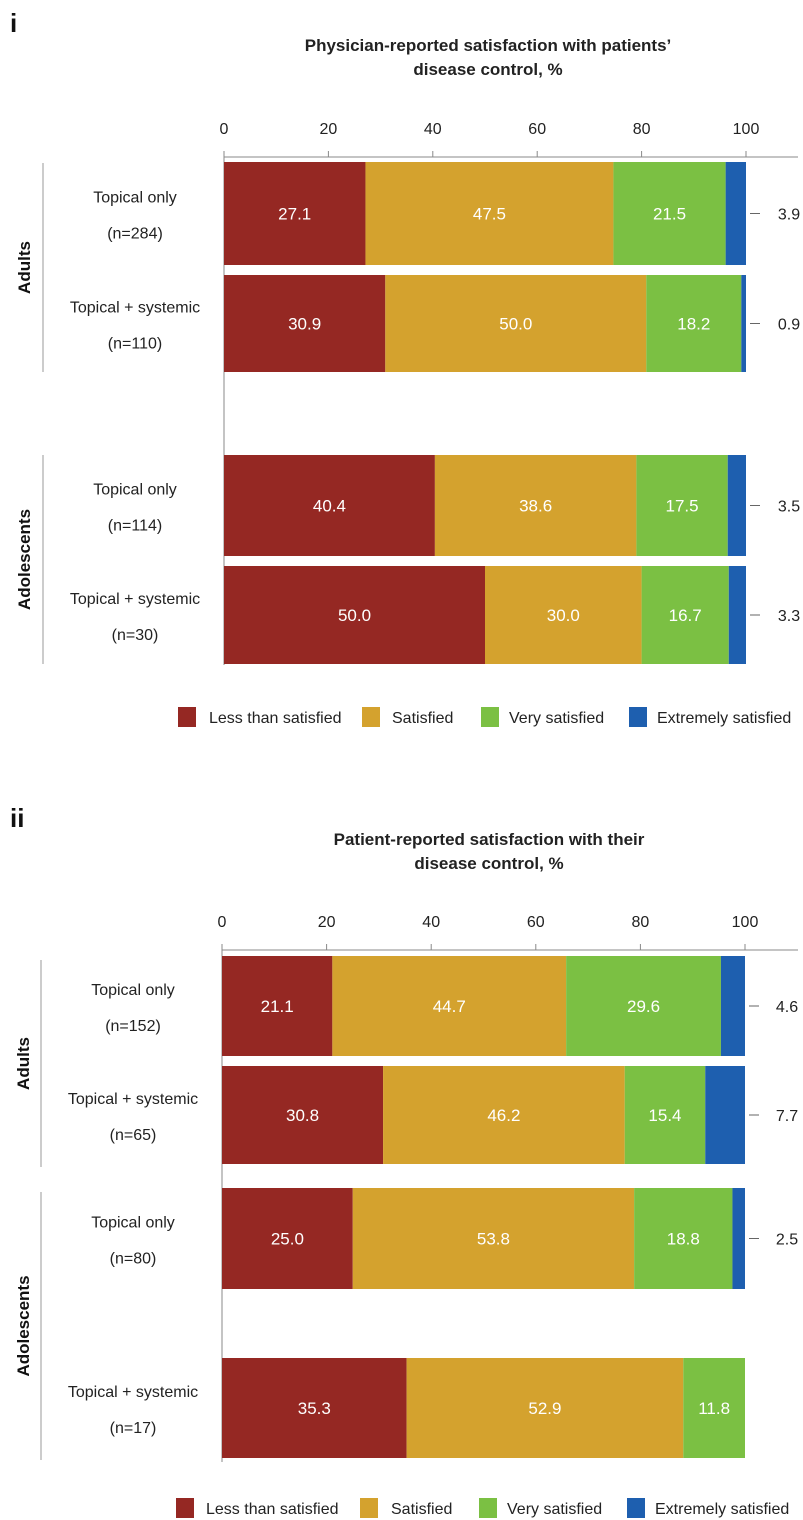 The image size is (803, 1520). What do you see at coordinates (135, 234) in the screenshot?
I see `category-n-label: (n=284)` at bounding box center [135, 234].